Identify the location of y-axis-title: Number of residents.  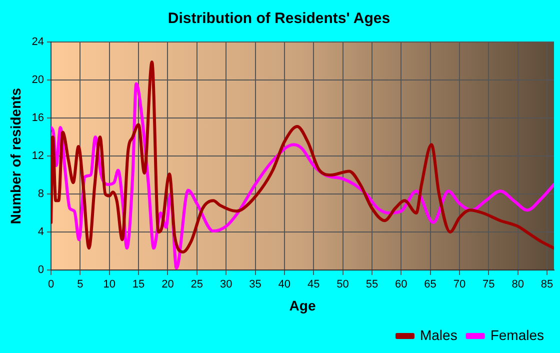
(15, 156).